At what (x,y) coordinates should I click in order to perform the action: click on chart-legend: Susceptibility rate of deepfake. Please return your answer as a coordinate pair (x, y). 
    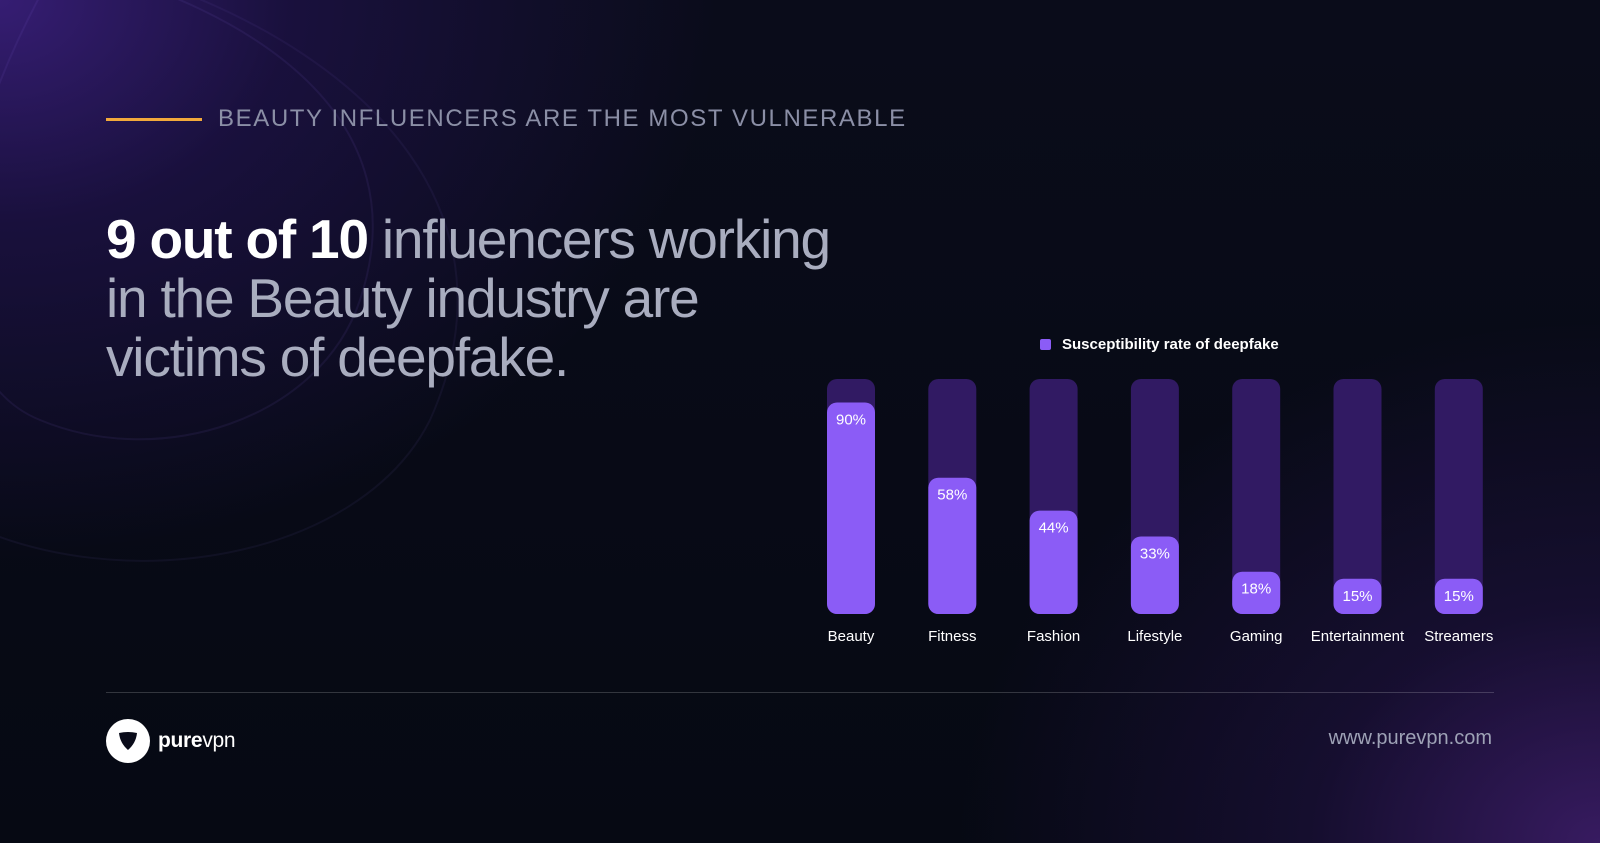
    Looking at the image, I should click on (1159, 344).